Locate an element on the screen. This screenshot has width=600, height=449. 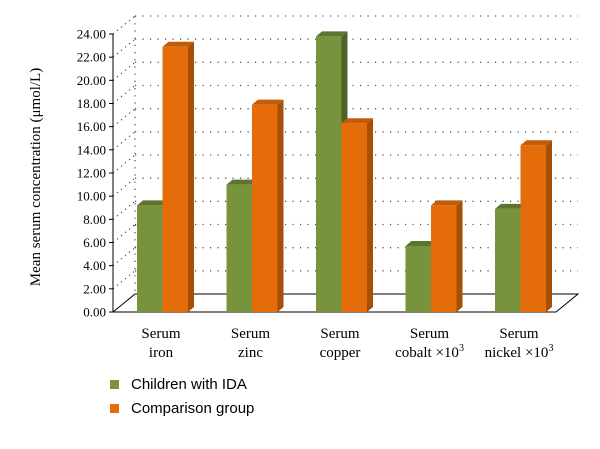
y-tick-label: 12.00 is located at coordinates (91, 173).